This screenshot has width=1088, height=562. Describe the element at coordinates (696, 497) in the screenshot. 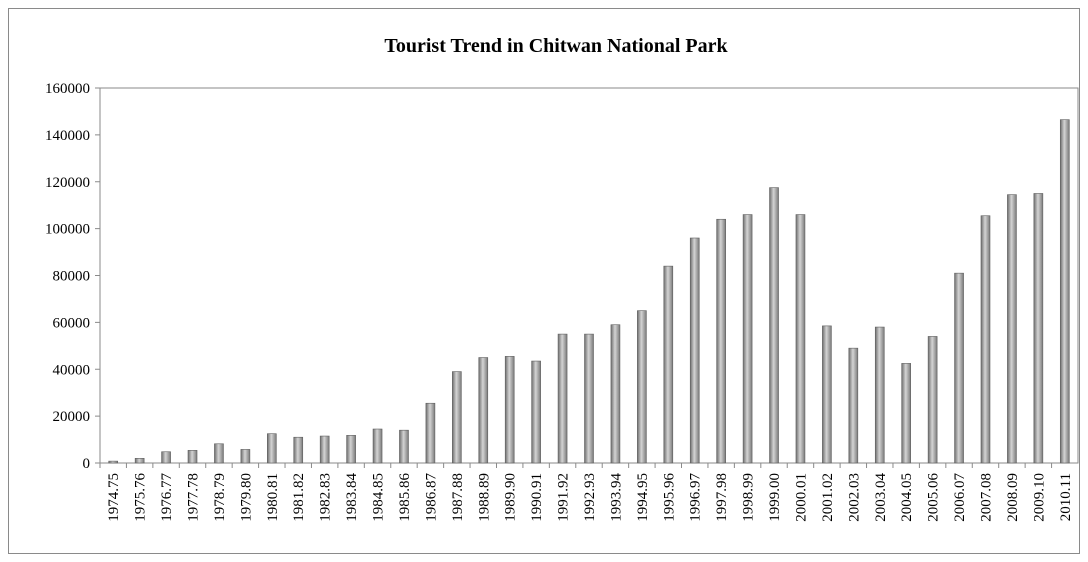

I see `x-tick-label: 1996.97` at that location.